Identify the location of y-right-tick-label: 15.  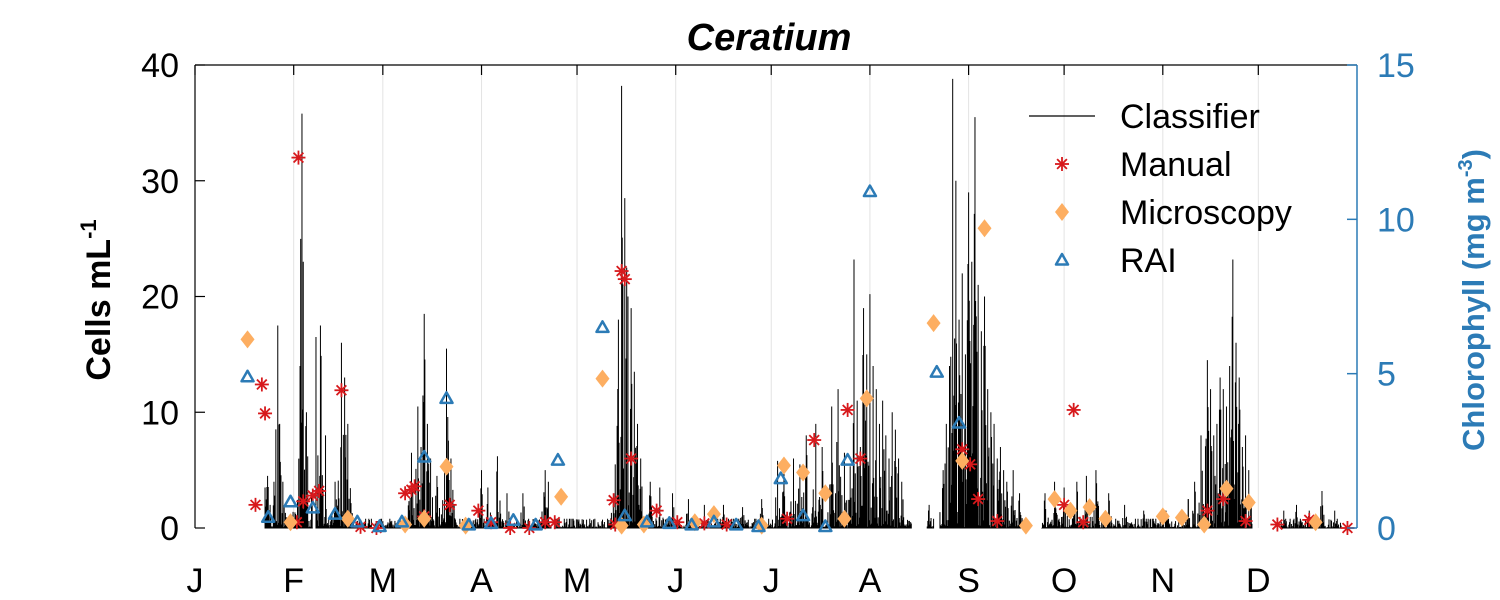
(1396, 66).